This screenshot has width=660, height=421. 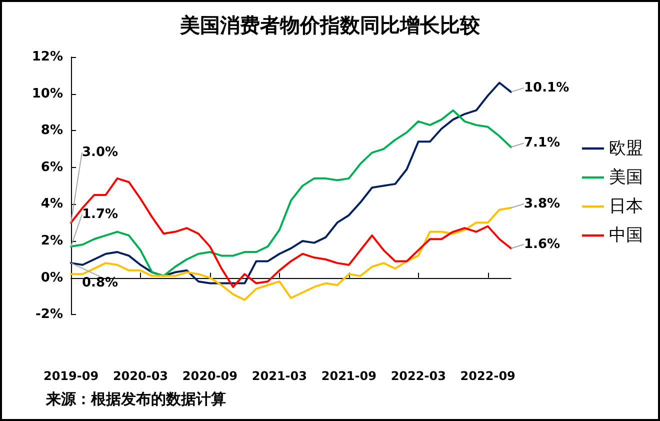 What do you see at coordinates (542, 143) in the screenshot?
I see `data-label: 7.1%` at bounding box center [542, 143].